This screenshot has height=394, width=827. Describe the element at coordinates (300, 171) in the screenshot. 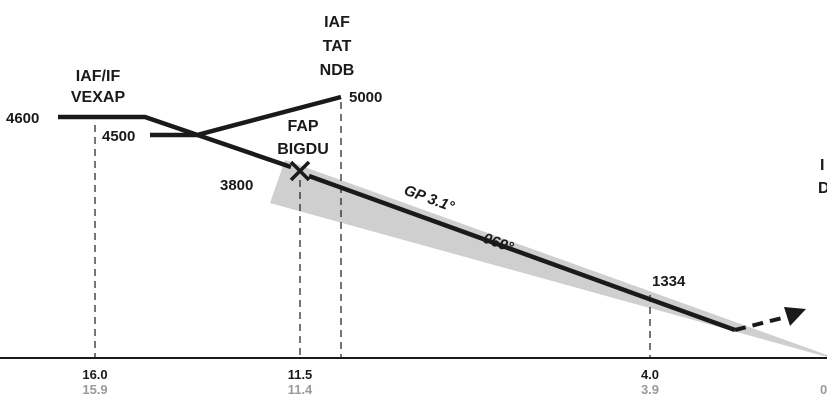

I see `fap-x-marker-icon` at that location.